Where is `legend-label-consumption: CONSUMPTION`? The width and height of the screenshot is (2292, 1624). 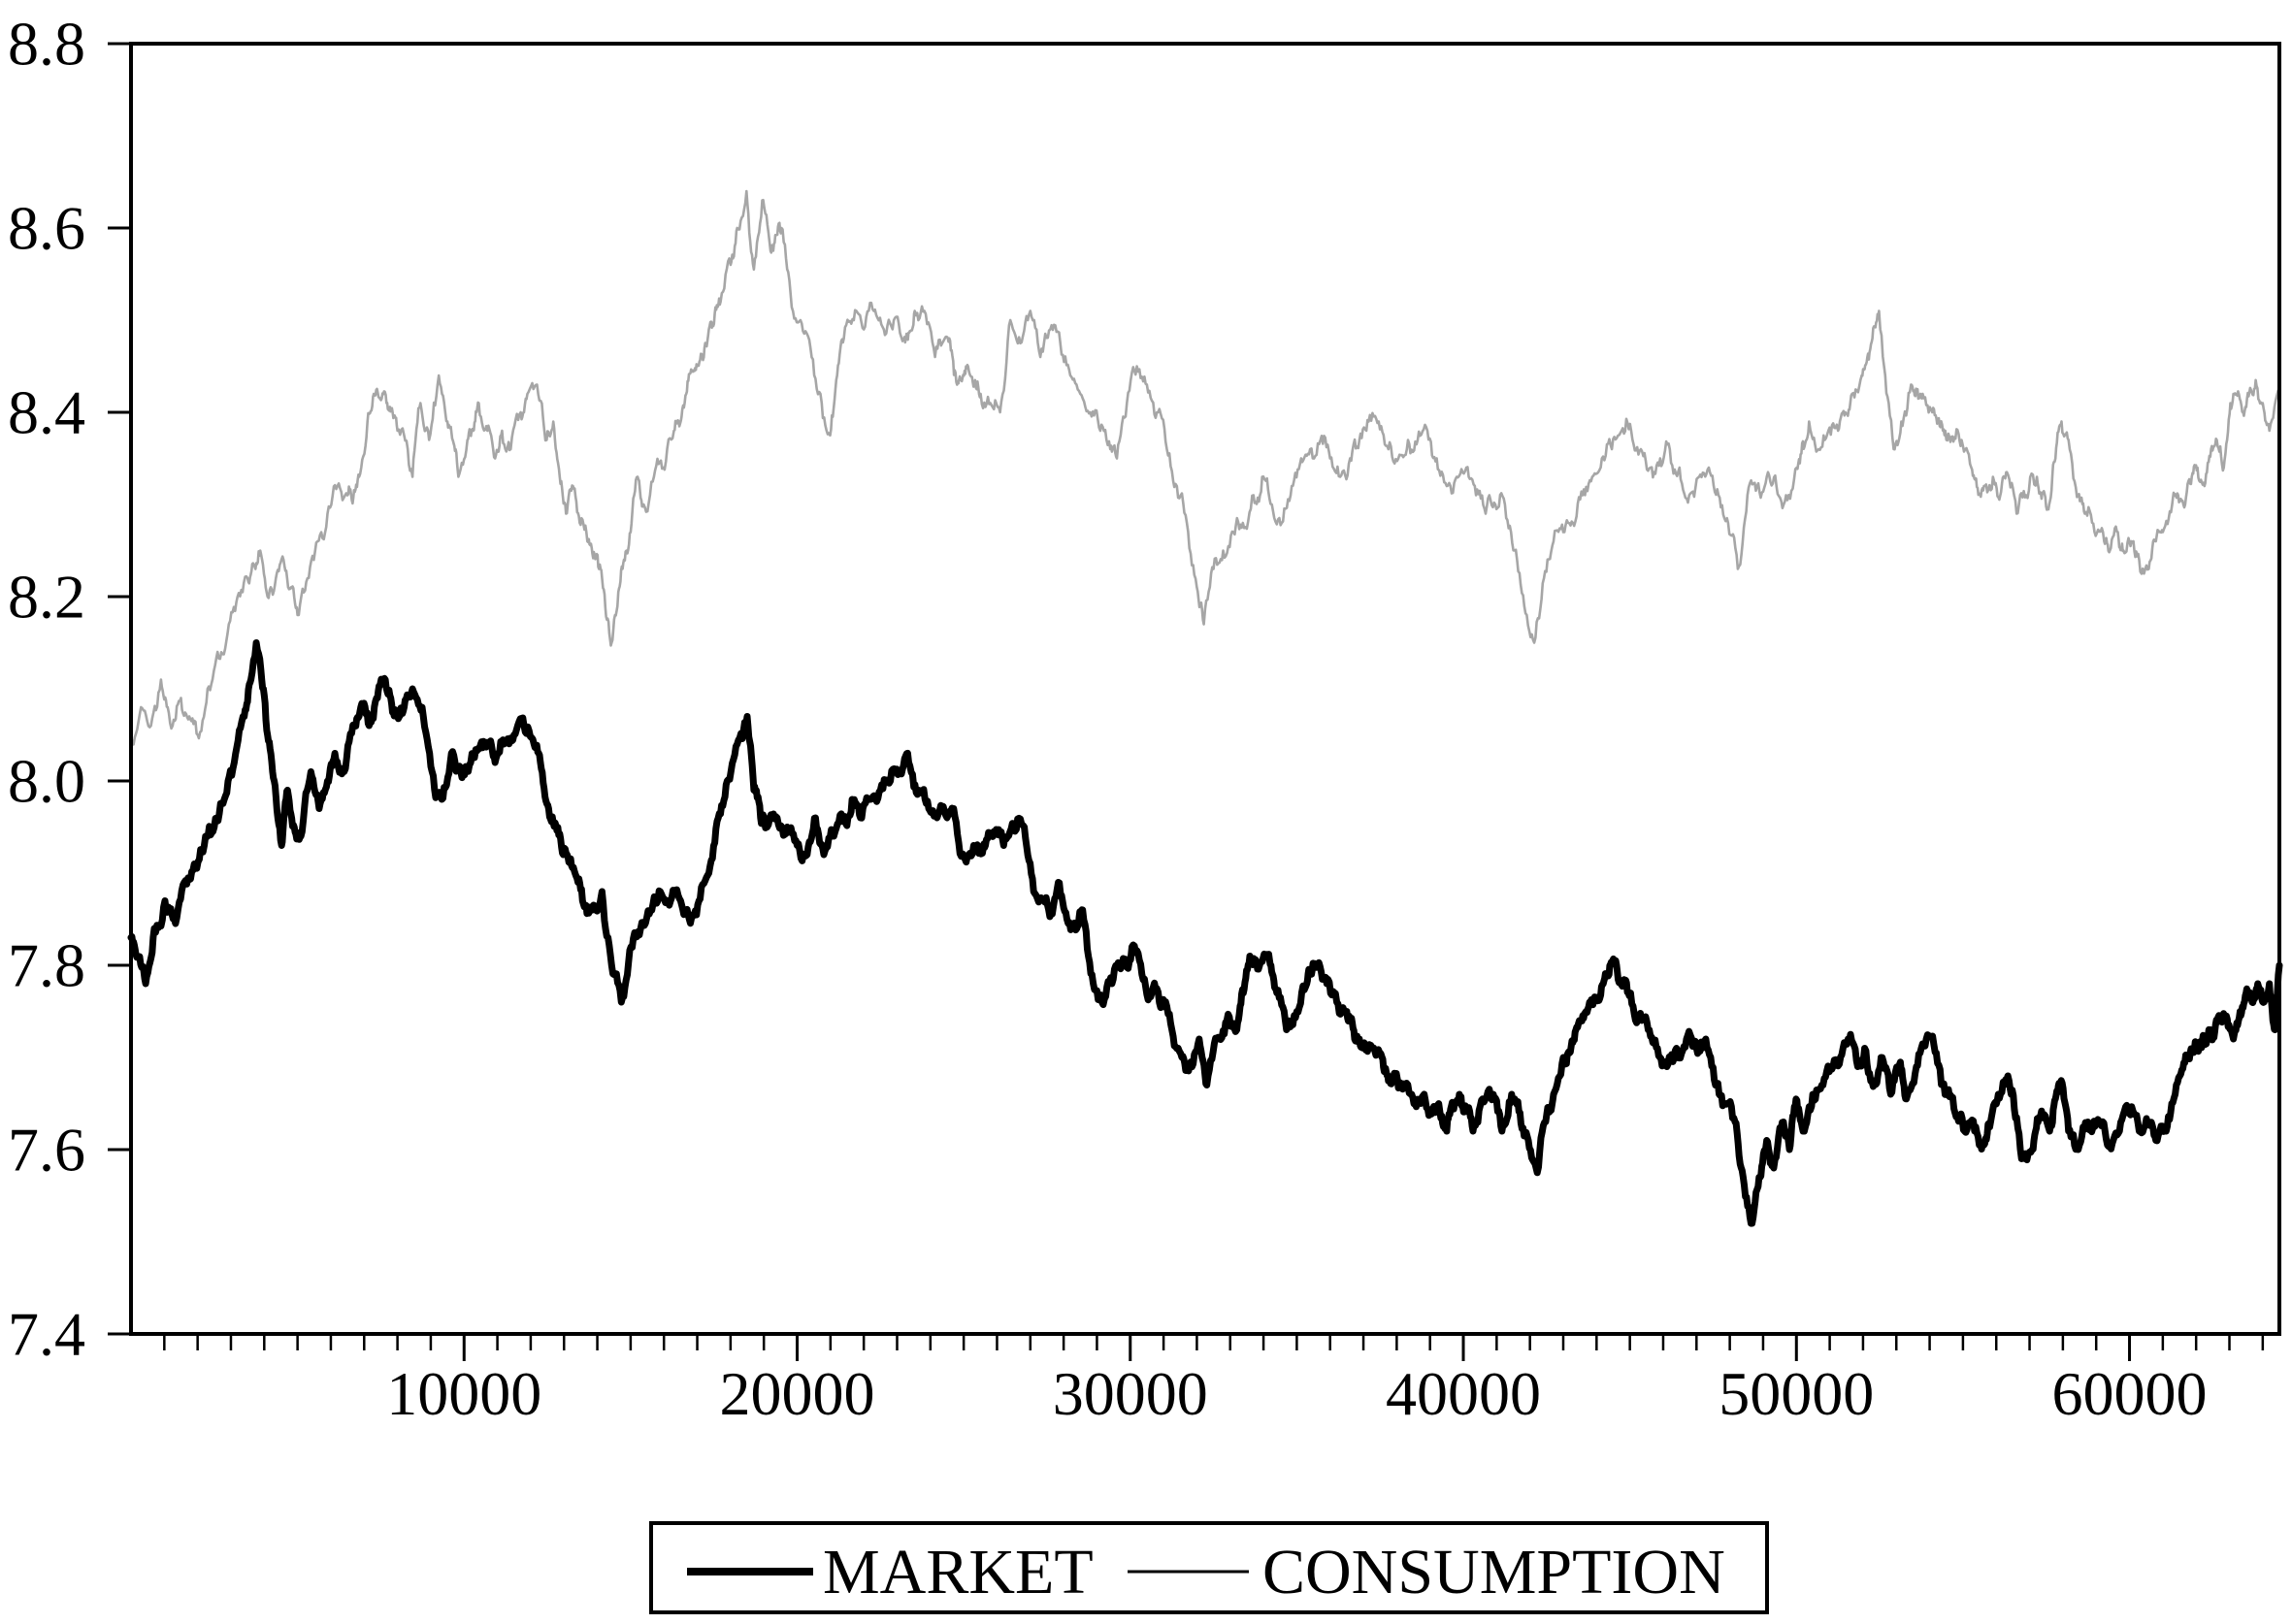 legend-label-consumption: CONSUMPTION is located at coordinates (1493, 1572).